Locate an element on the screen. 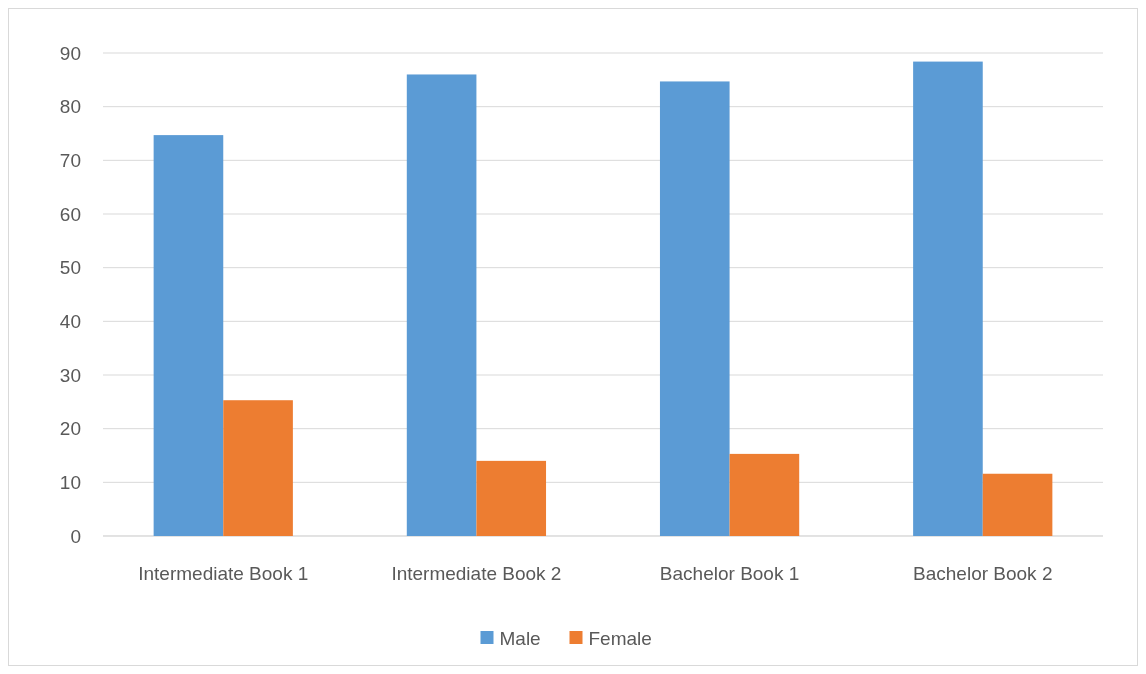 The image size is (1146, 674). legend-label: Female is located at coordinates (620, 638).